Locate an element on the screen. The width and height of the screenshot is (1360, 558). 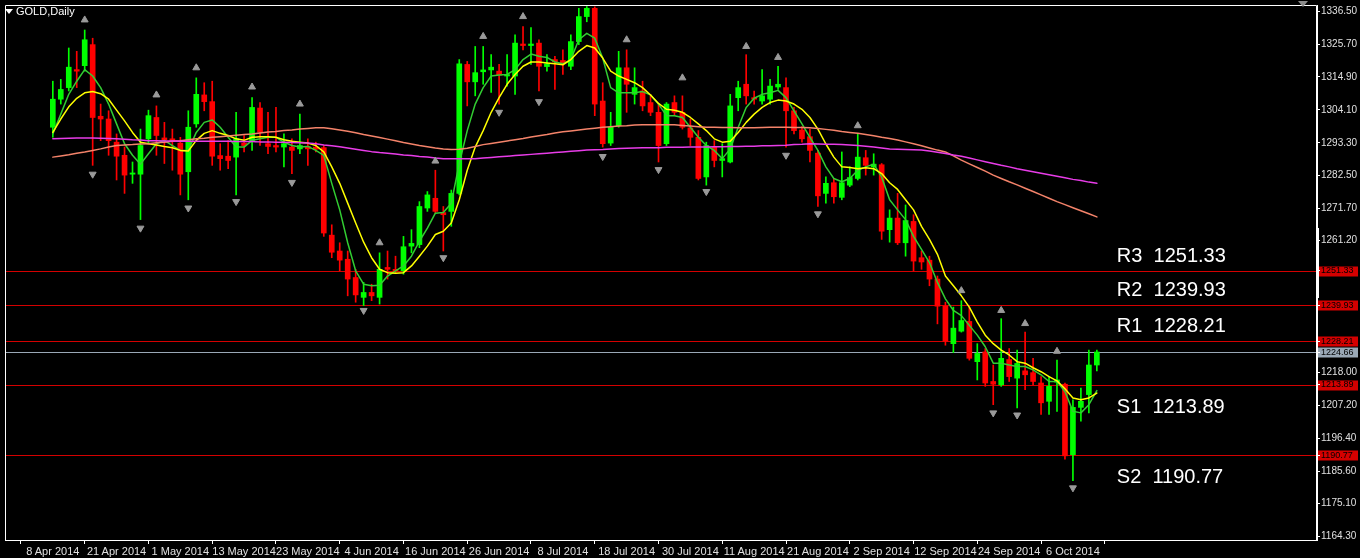
x-tick-label: 4 Jun 2014 is located at coordinates (371, 550).